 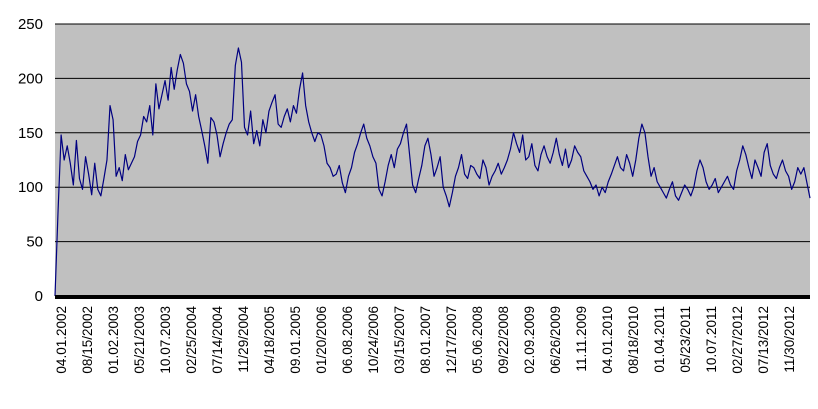 I want to click on x-tick-label: 02/27/2012, so click(x=737, y=340).